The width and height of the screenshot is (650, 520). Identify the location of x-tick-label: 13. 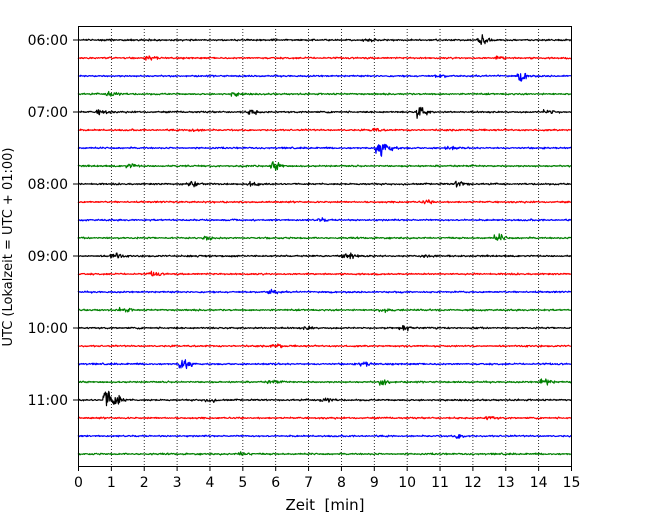
(506, 483).